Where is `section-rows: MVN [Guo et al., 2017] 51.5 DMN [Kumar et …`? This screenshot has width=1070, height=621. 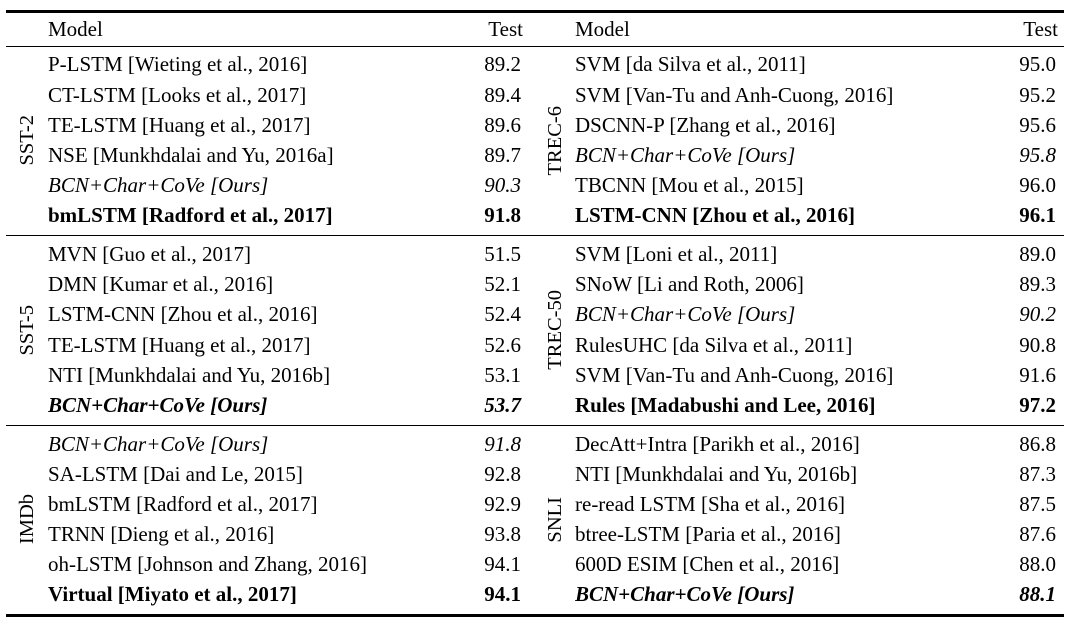 section-rows: MVN [Guo et al., 2017] 51.5 DMN [Kumar et … is located at coordinates (291, 329).